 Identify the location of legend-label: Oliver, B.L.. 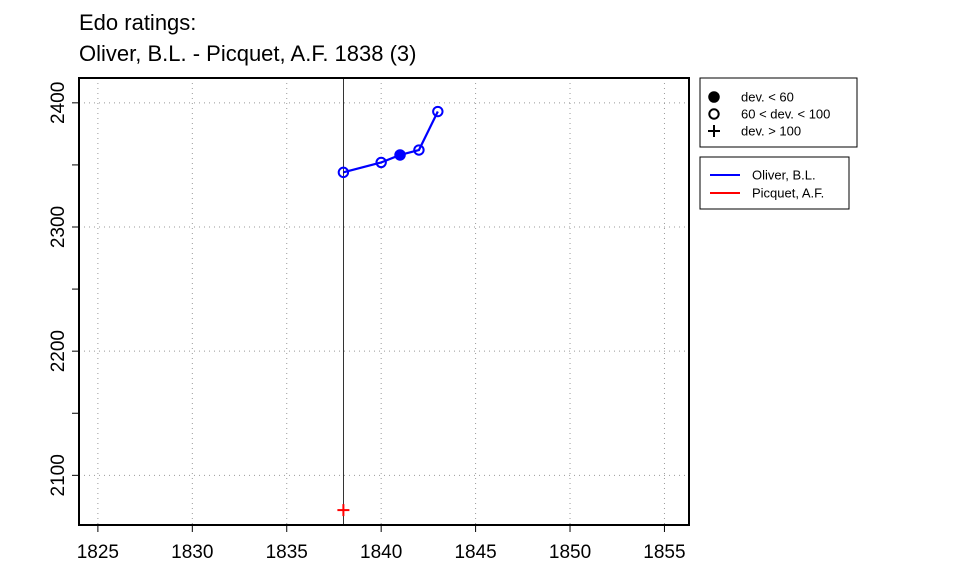
(784, 175).